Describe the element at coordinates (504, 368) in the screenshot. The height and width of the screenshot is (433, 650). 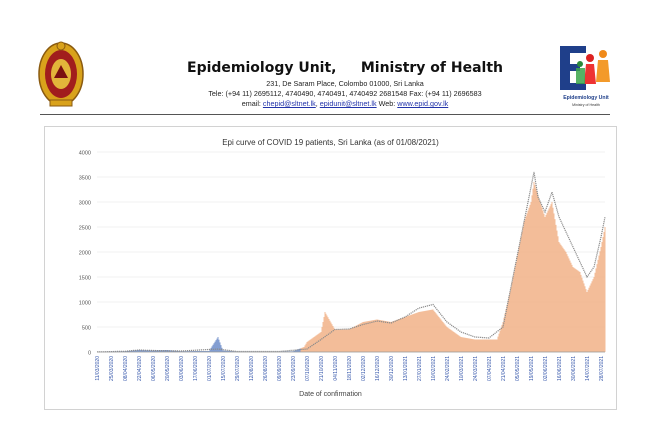
I see `x-tick-label: 21/04/2021` at that location.